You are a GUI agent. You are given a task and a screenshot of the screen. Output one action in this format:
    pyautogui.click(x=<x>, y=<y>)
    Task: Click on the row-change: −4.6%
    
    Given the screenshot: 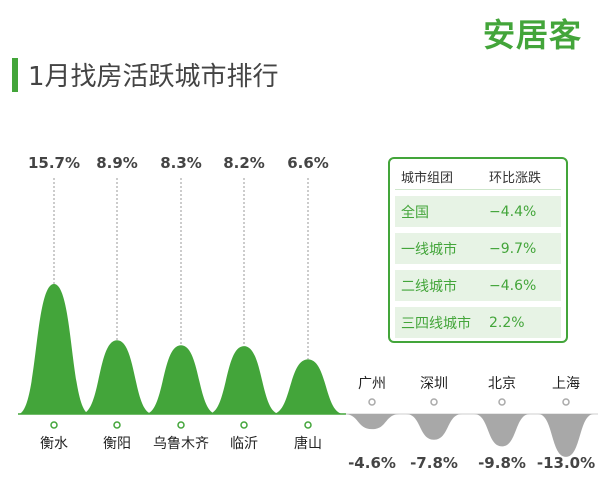 What is the action you would take?
    pyautogui.click(x=513, y=285)
    